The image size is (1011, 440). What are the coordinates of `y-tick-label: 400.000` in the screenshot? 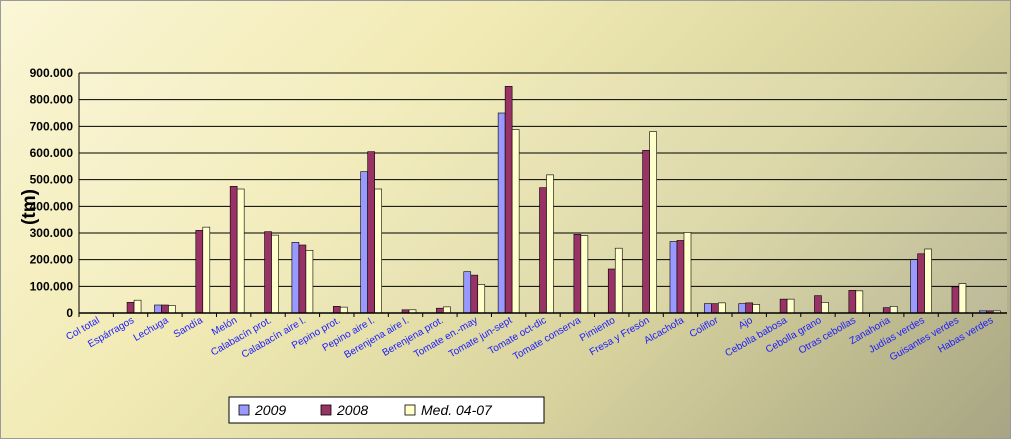 It's located at (52, 206).